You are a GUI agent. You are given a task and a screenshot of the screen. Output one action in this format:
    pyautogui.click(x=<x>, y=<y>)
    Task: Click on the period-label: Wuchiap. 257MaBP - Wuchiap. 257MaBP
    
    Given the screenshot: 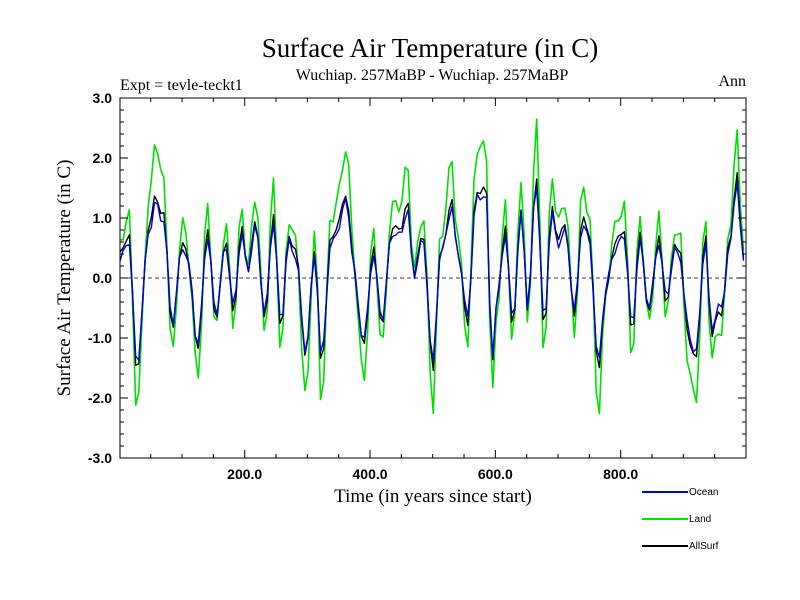 What is the action you would take?
    pyautogui.click(x=432, y=75)
    